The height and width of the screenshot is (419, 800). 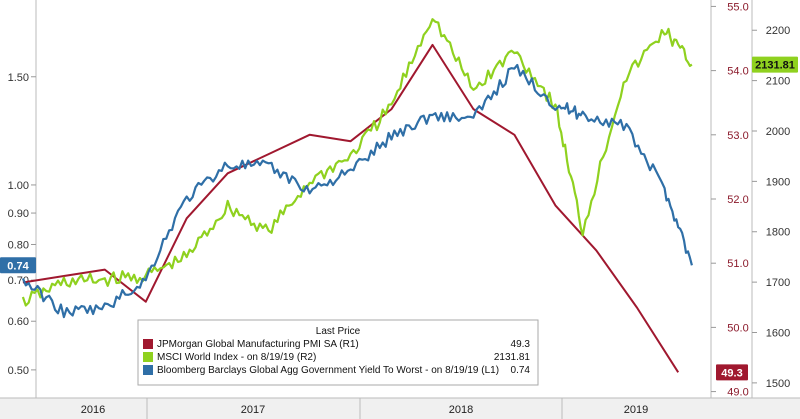 I want to click on left-tick-label: 1.00, so click(x=18, y=186).